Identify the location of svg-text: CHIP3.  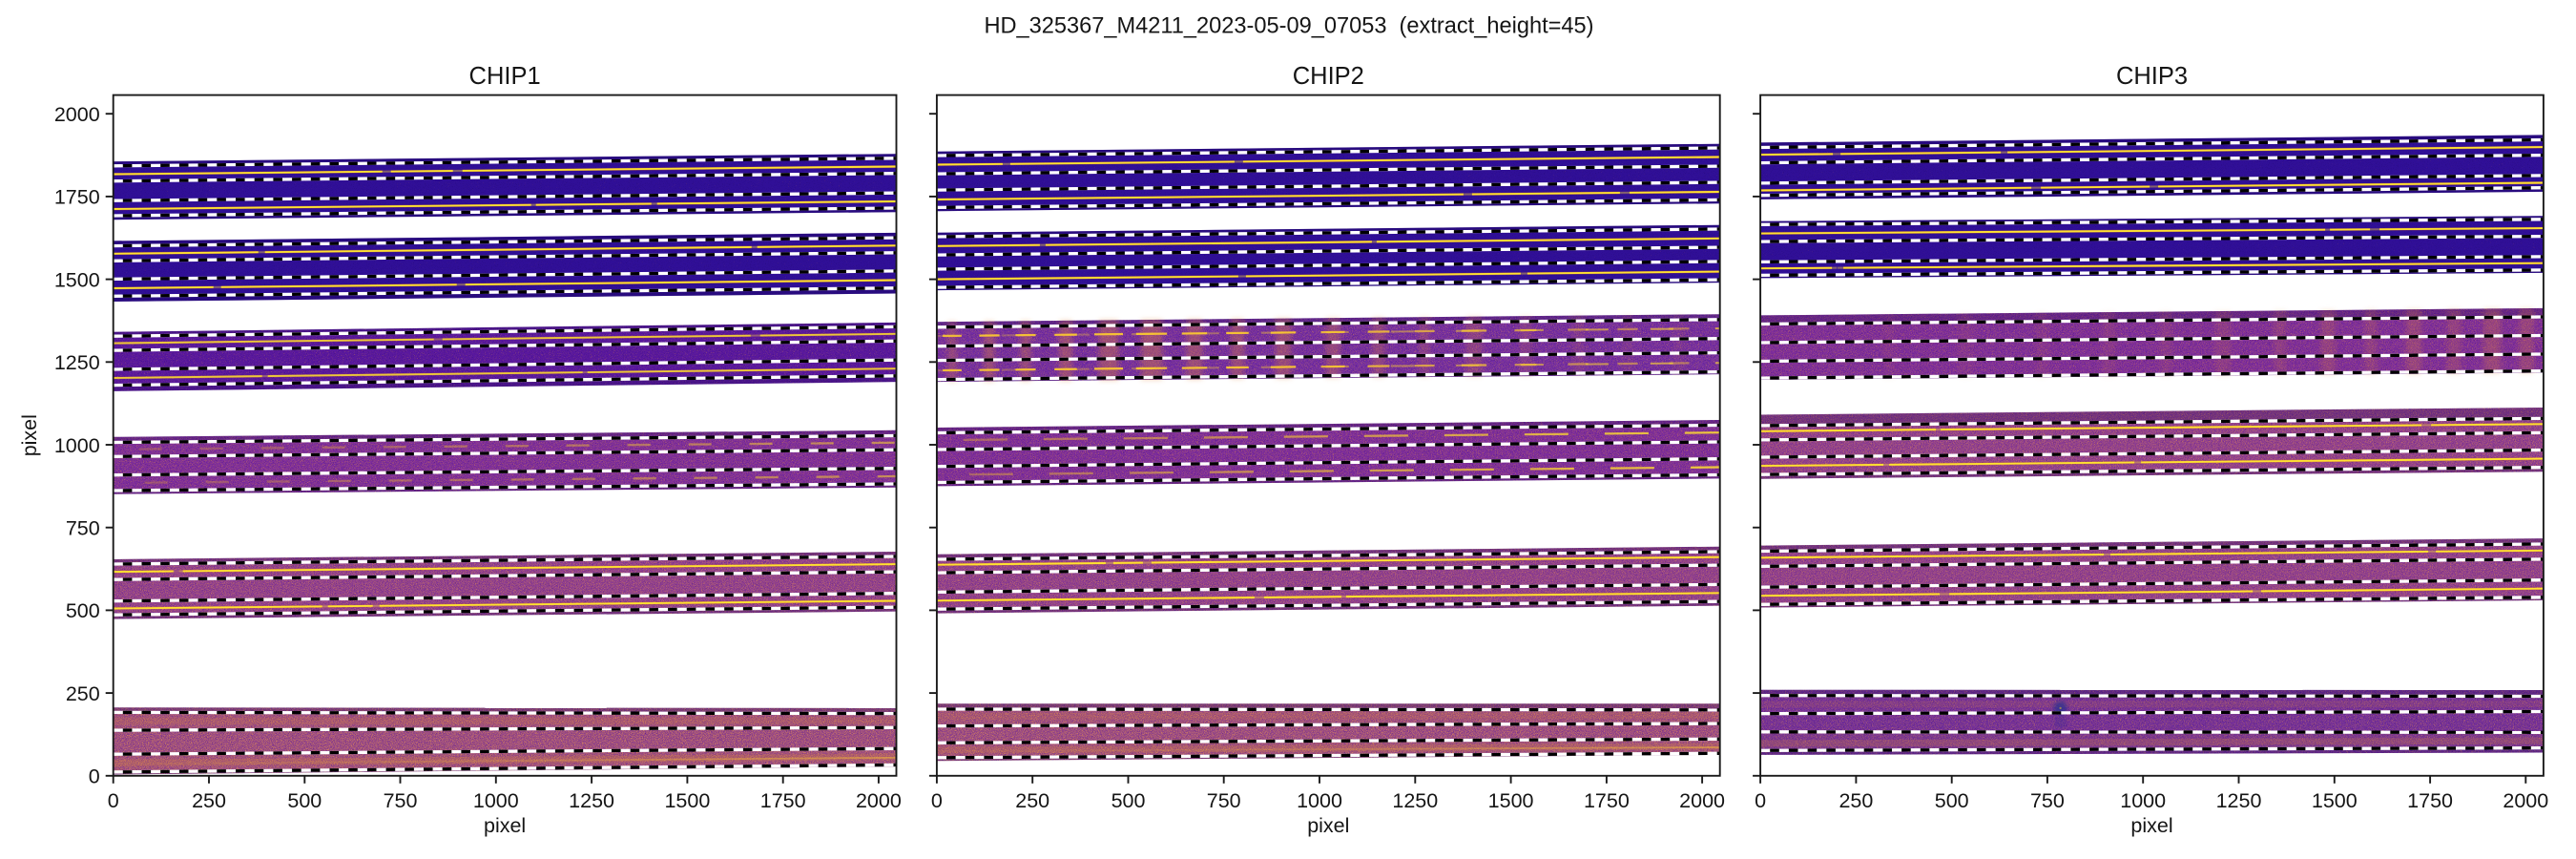
(2152, 76).